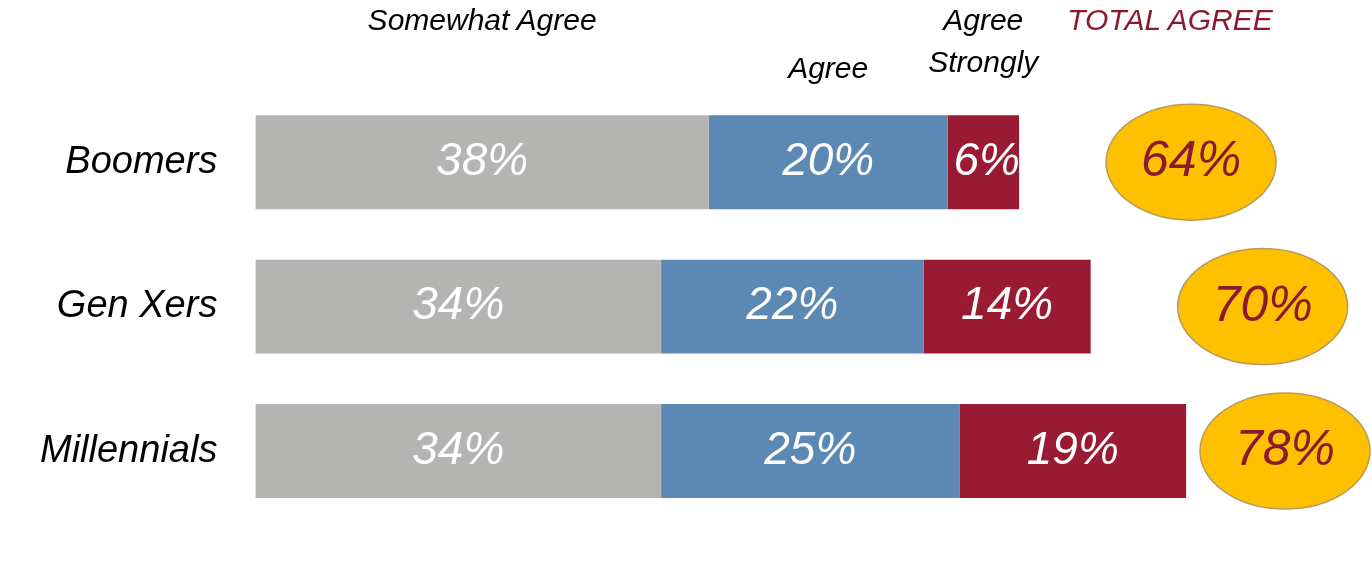  I want to click on y-tick-label: Millennials, so click(129, 448).